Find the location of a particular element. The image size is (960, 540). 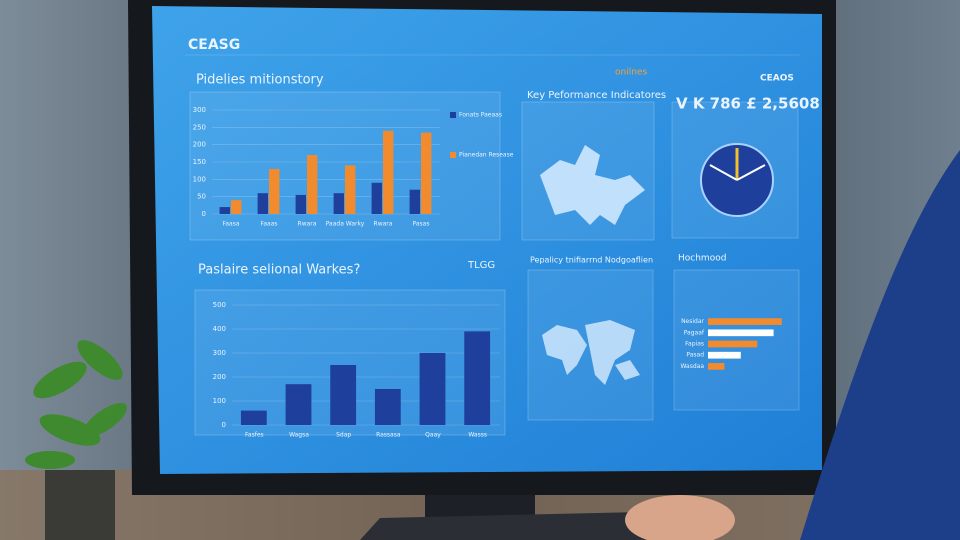

chart-title: Pidelies mitionstory is located at coordinates (260, 80).